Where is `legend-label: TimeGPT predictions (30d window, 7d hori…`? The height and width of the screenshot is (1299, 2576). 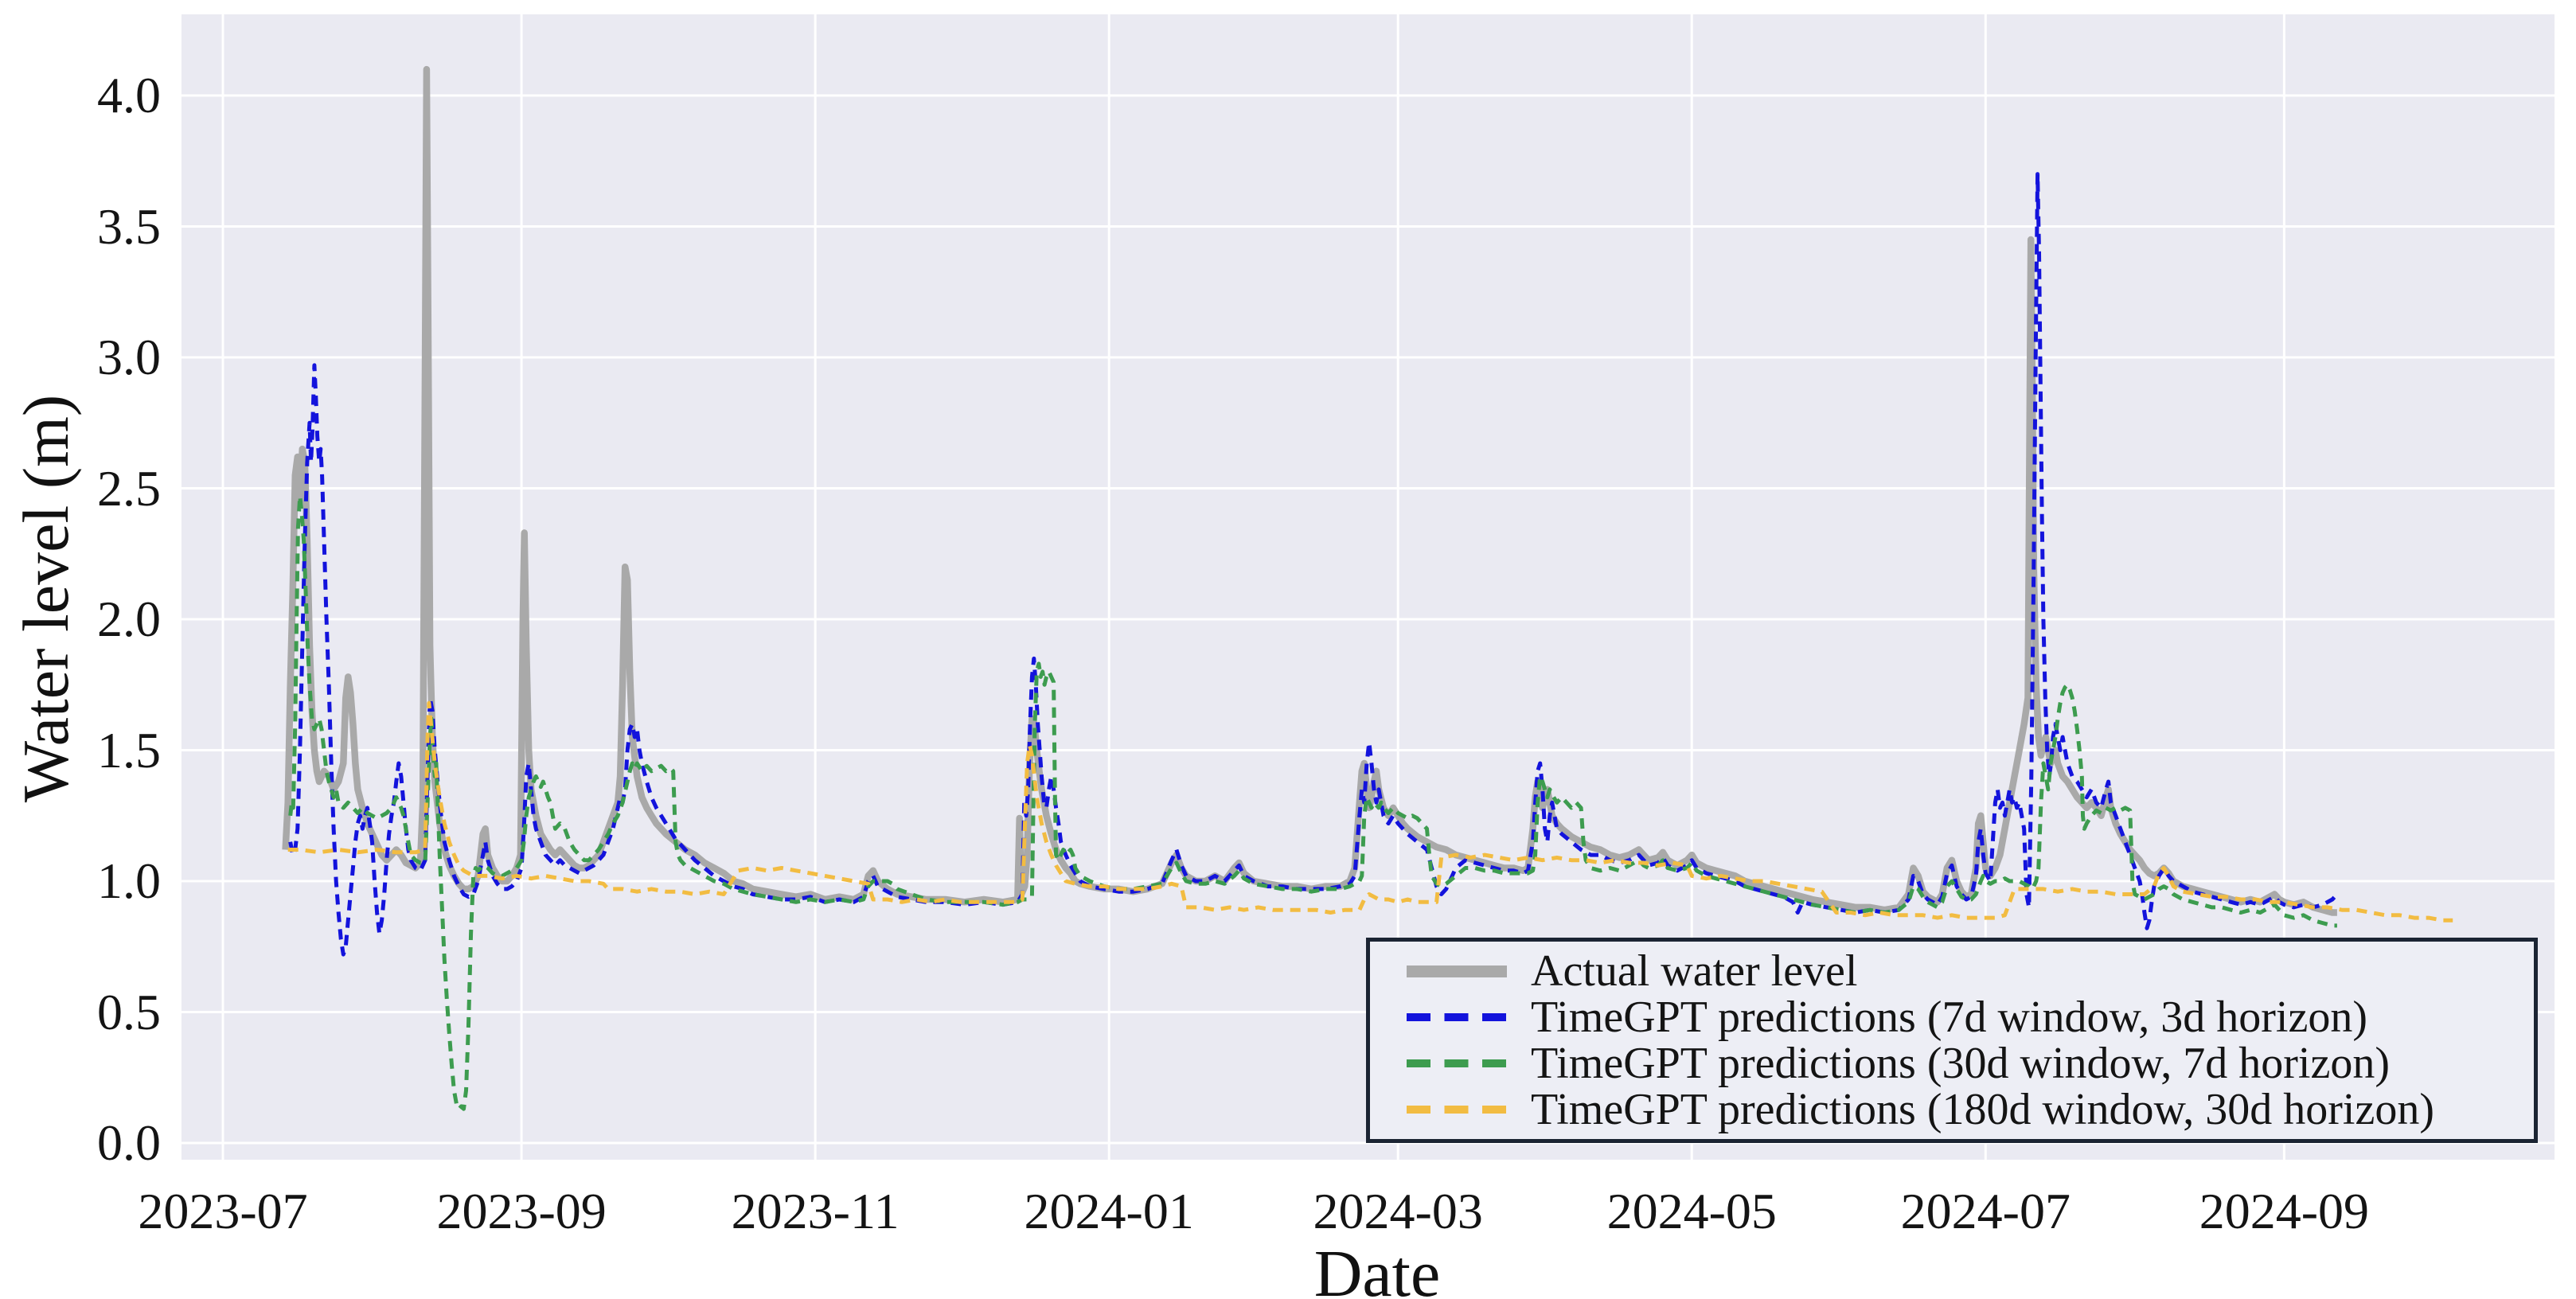 legend-label: TimeGPT predictions (30d window, 7d hori… is located at coordinates (1960, 1063).